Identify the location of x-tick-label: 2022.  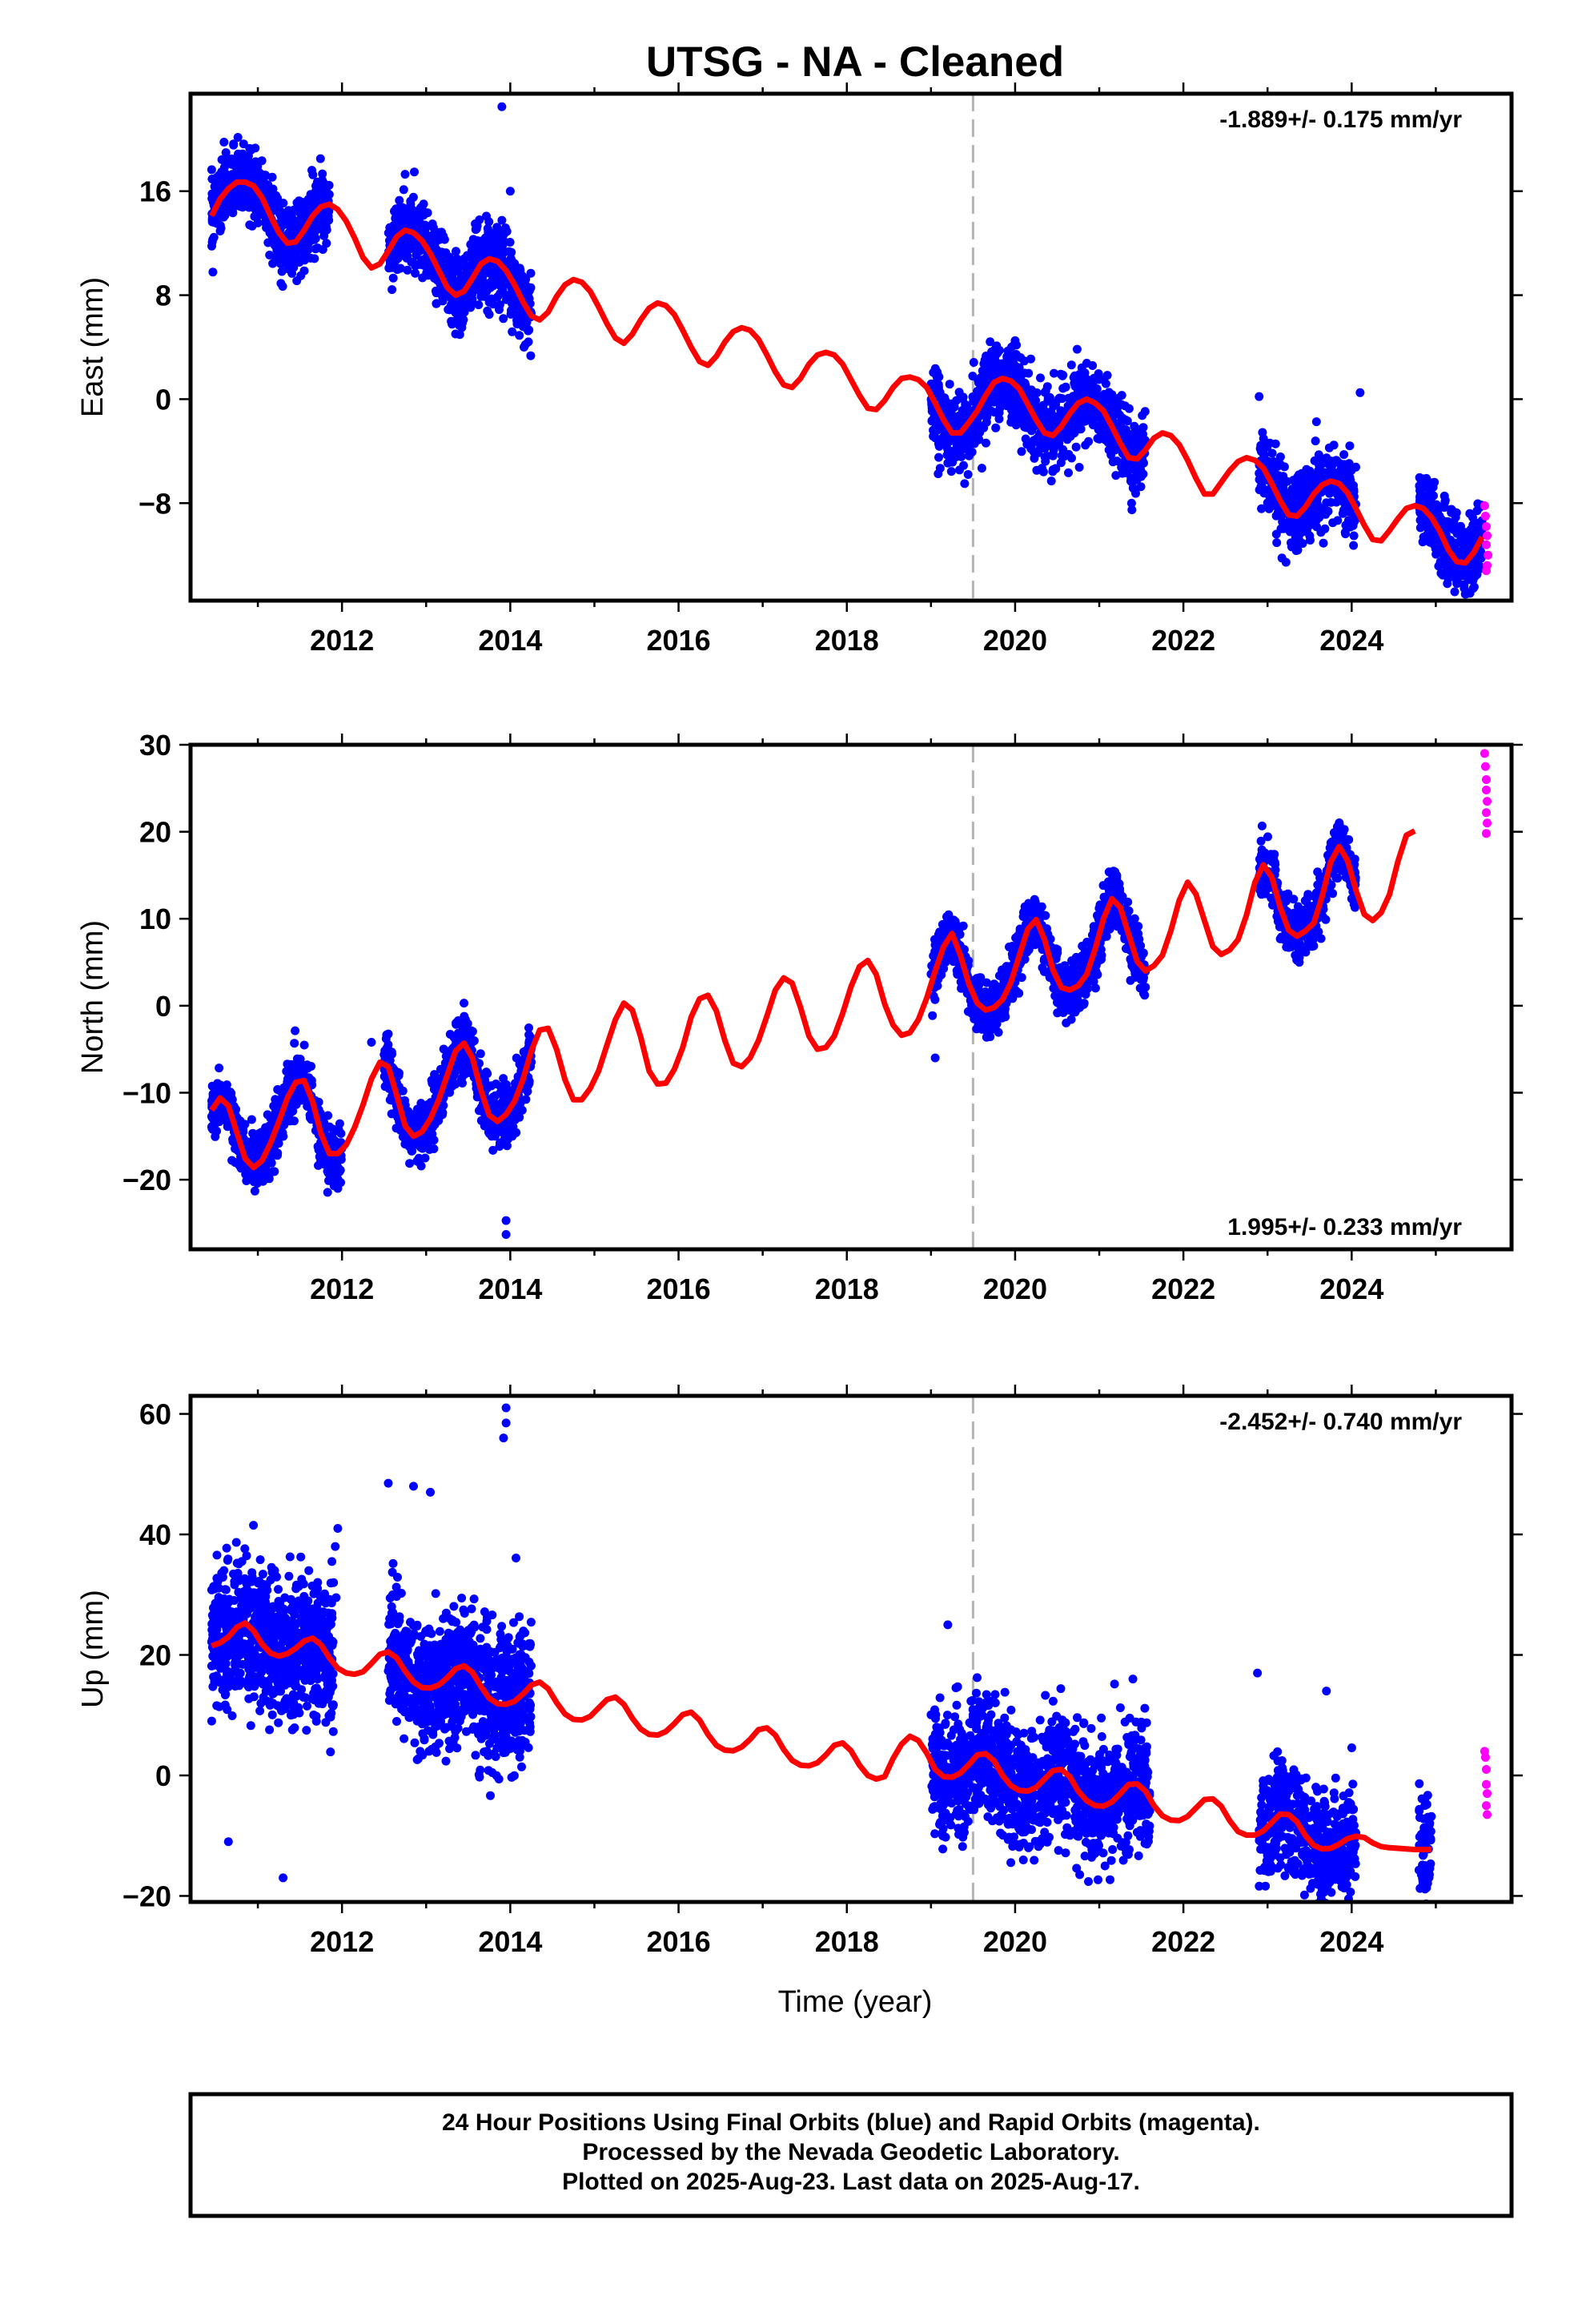
(1183, 640).